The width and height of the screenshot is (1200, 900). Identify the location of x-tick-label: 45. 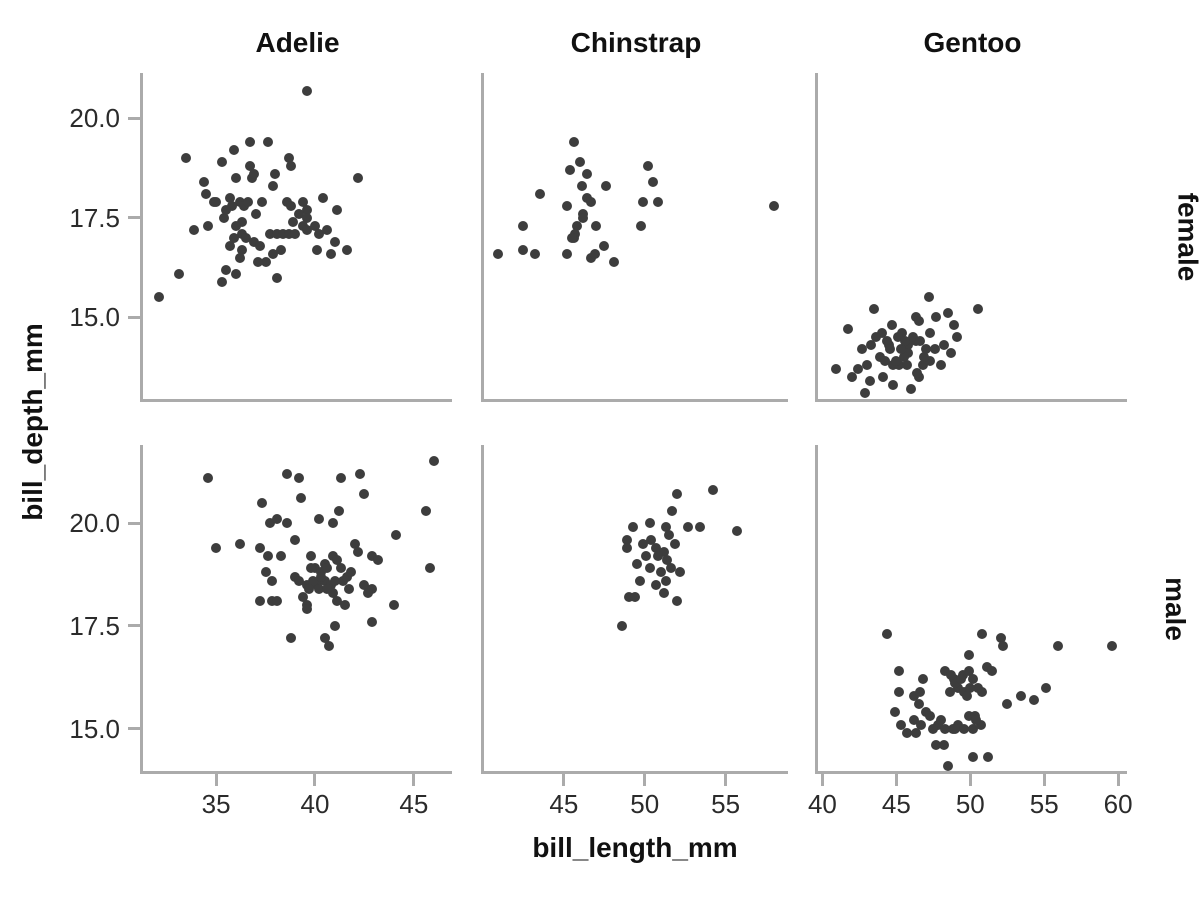
(896, 804).